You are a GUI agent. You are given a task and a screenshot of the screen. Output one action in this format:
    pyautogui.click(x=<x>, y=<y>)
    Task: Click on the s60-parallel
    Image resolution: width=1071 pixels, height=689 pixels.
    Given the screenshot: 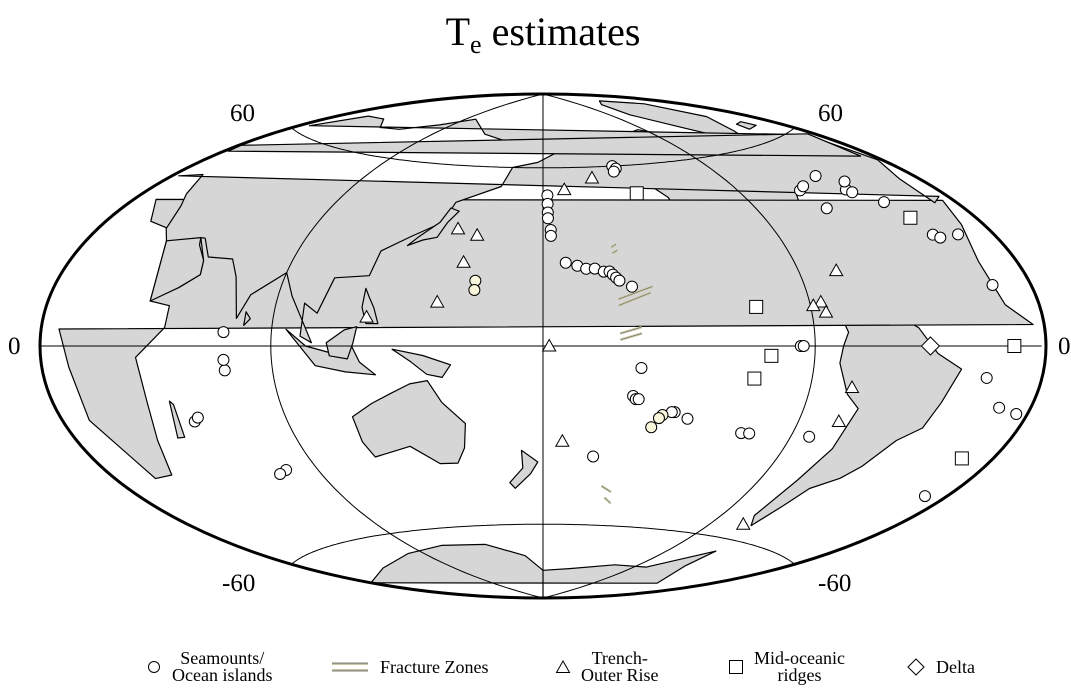 What is the action you would take?
    pyautogui.click(x=542, y=544)
    